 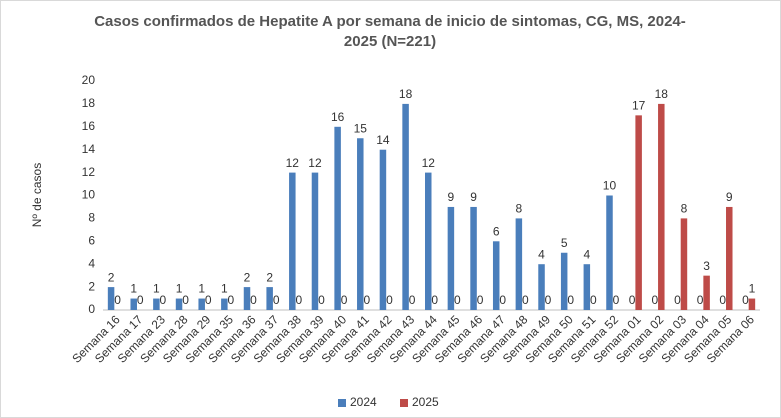 What do you see at coordinates (610, 186) in the screenshot?
I see `data-label: 10` at bounding box center [610, 186].